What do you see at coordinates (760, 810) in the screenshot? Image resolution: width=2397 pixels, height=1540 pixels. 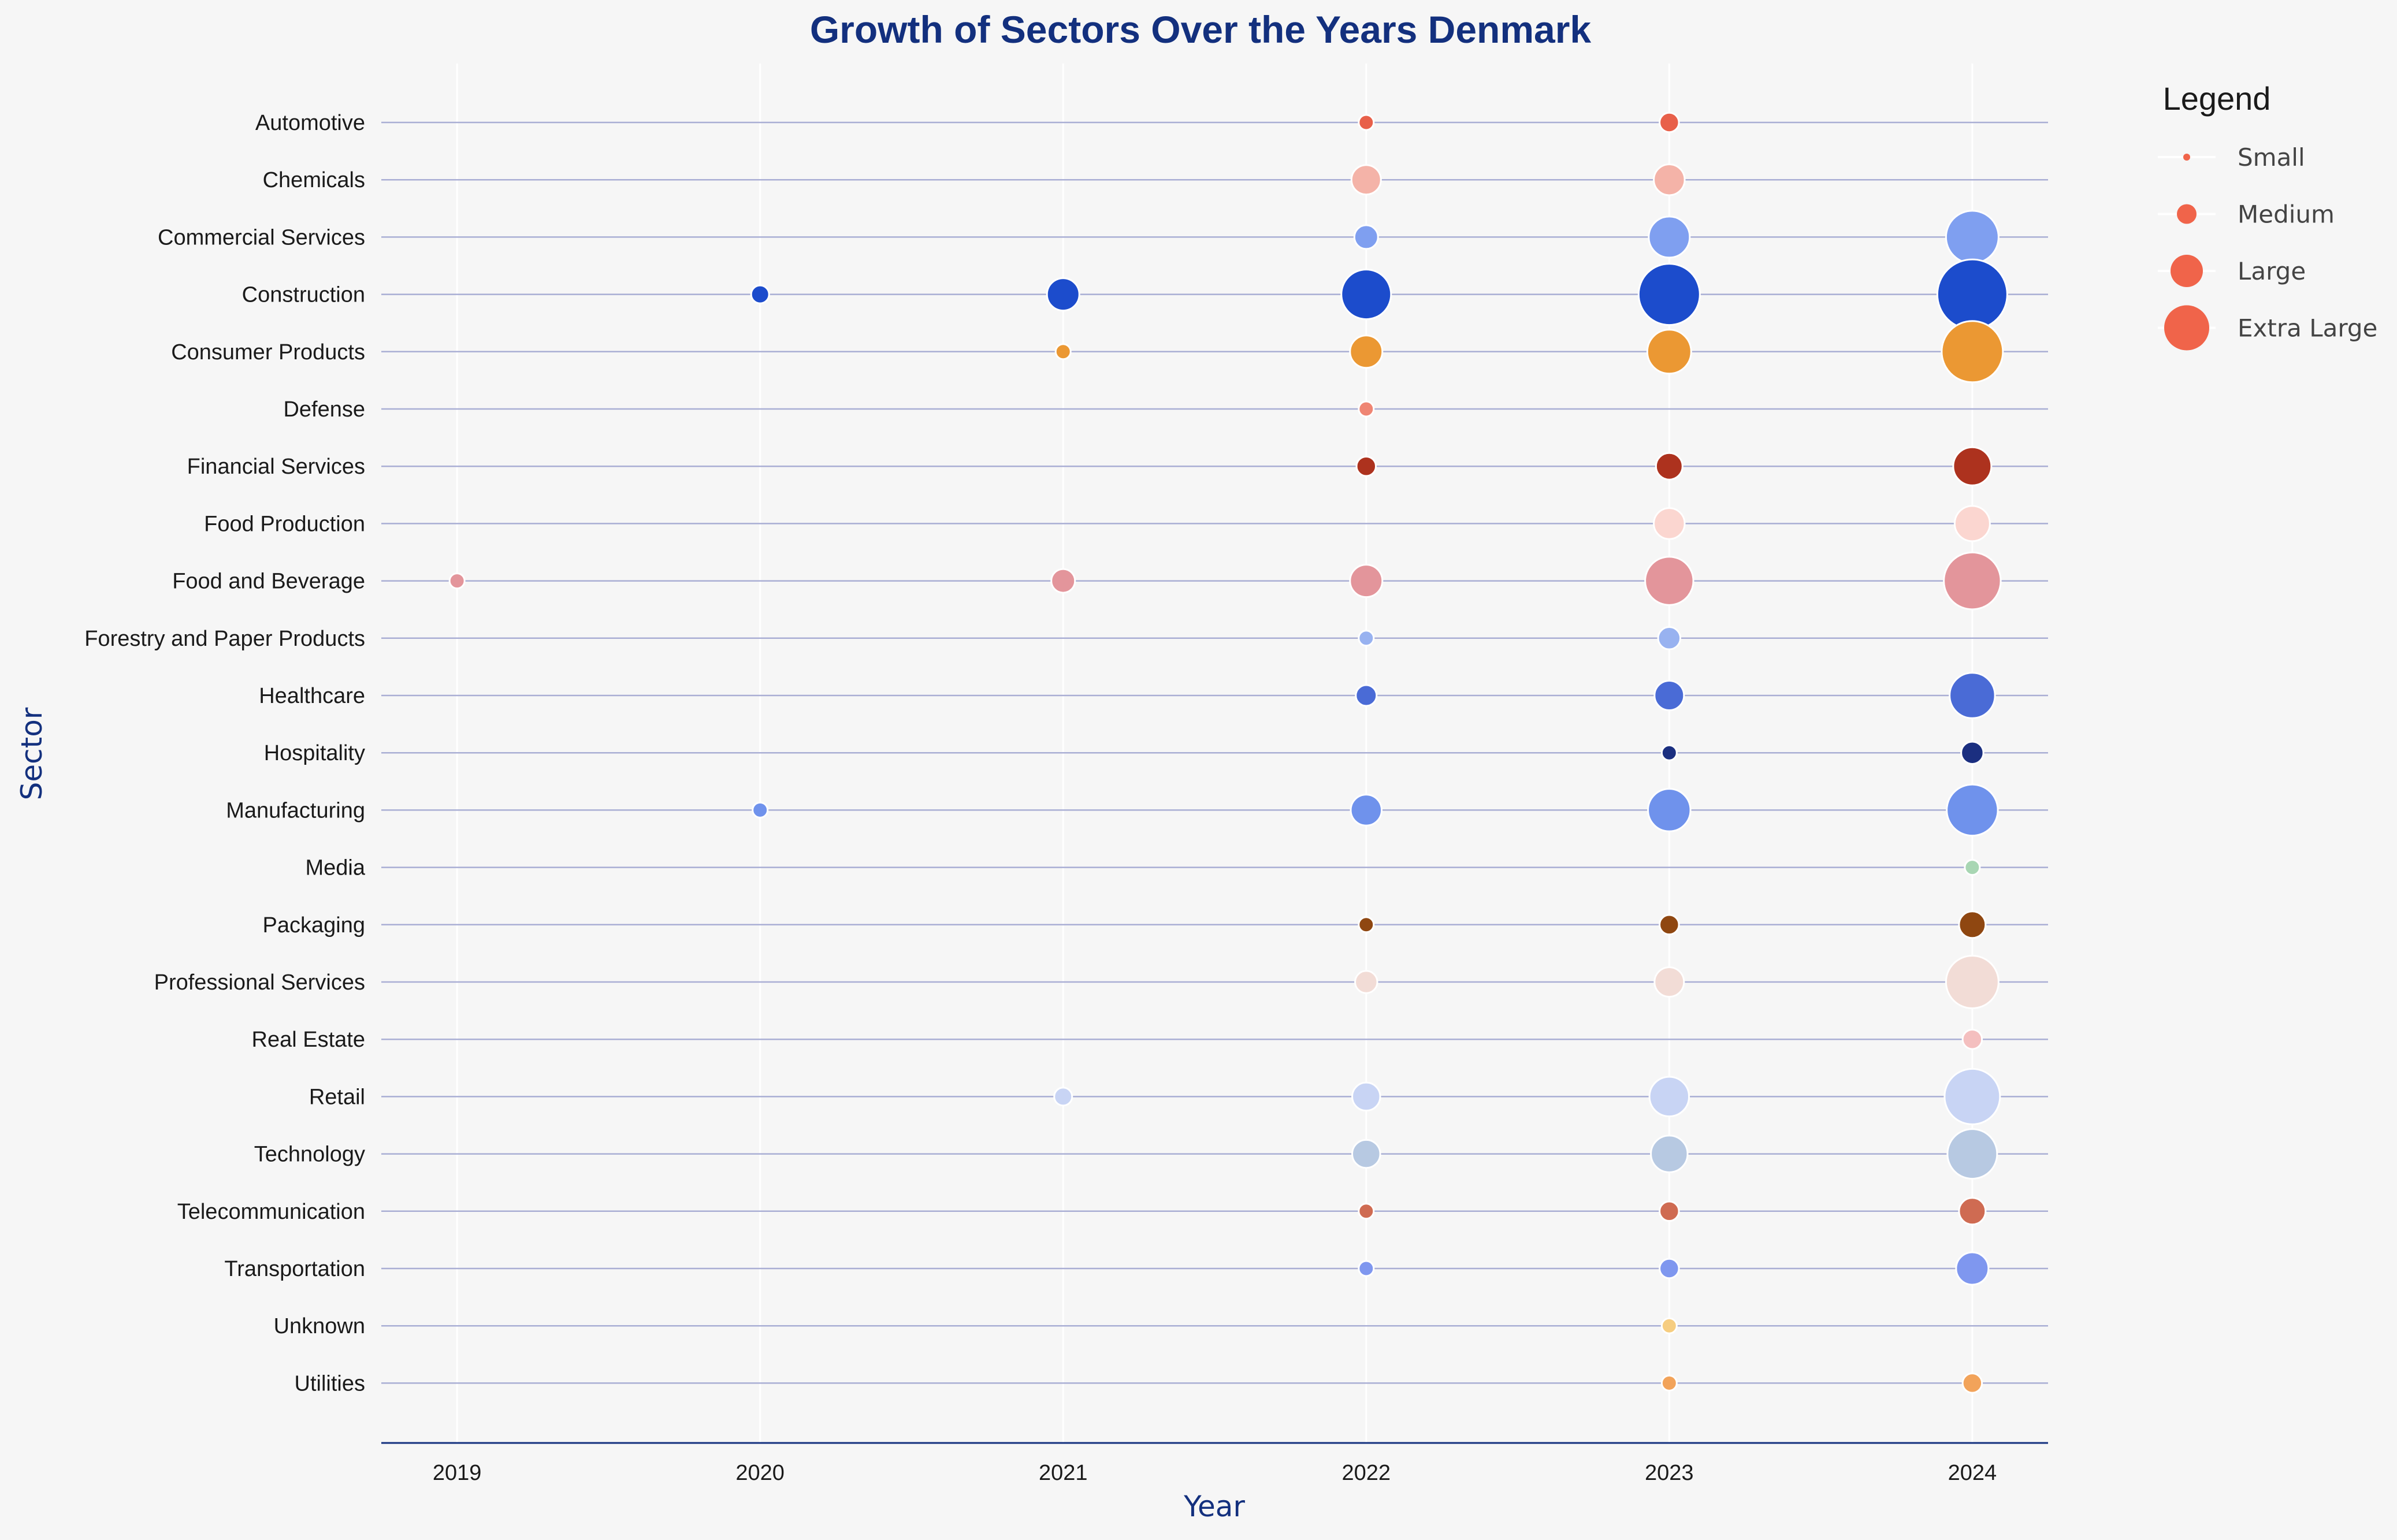 I see `point-manufacturing-2020` at bounding box center [760, 810].